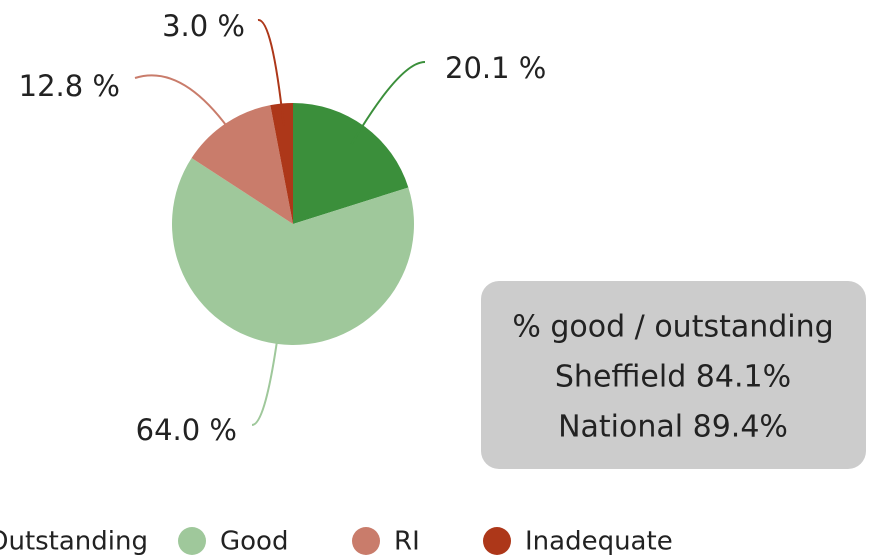 This screenshot has height=558, width=885. What do you see at coordinates (599, 542) in the screenshot?
I see `legend-label: Inadequate` at bounding box center [599, 542].